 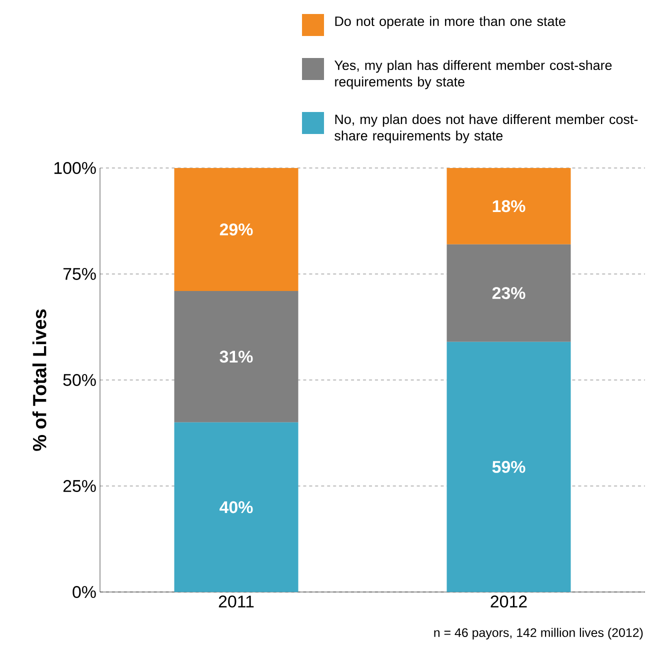 I want to click on y-tick-label: 25%, so click(x=79, y=486).